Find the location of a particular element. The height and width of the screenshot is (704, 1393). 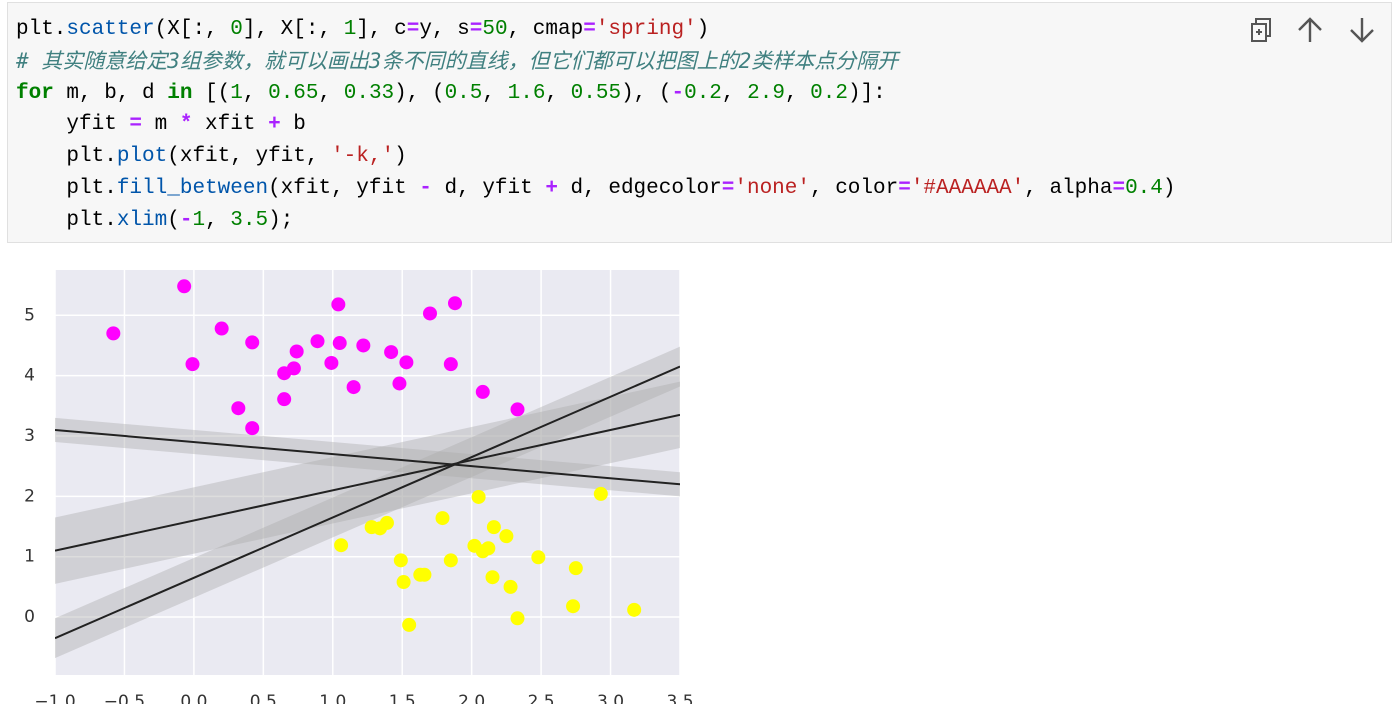

x-tick-label: 1.0 is located at coordinates (332, 698).